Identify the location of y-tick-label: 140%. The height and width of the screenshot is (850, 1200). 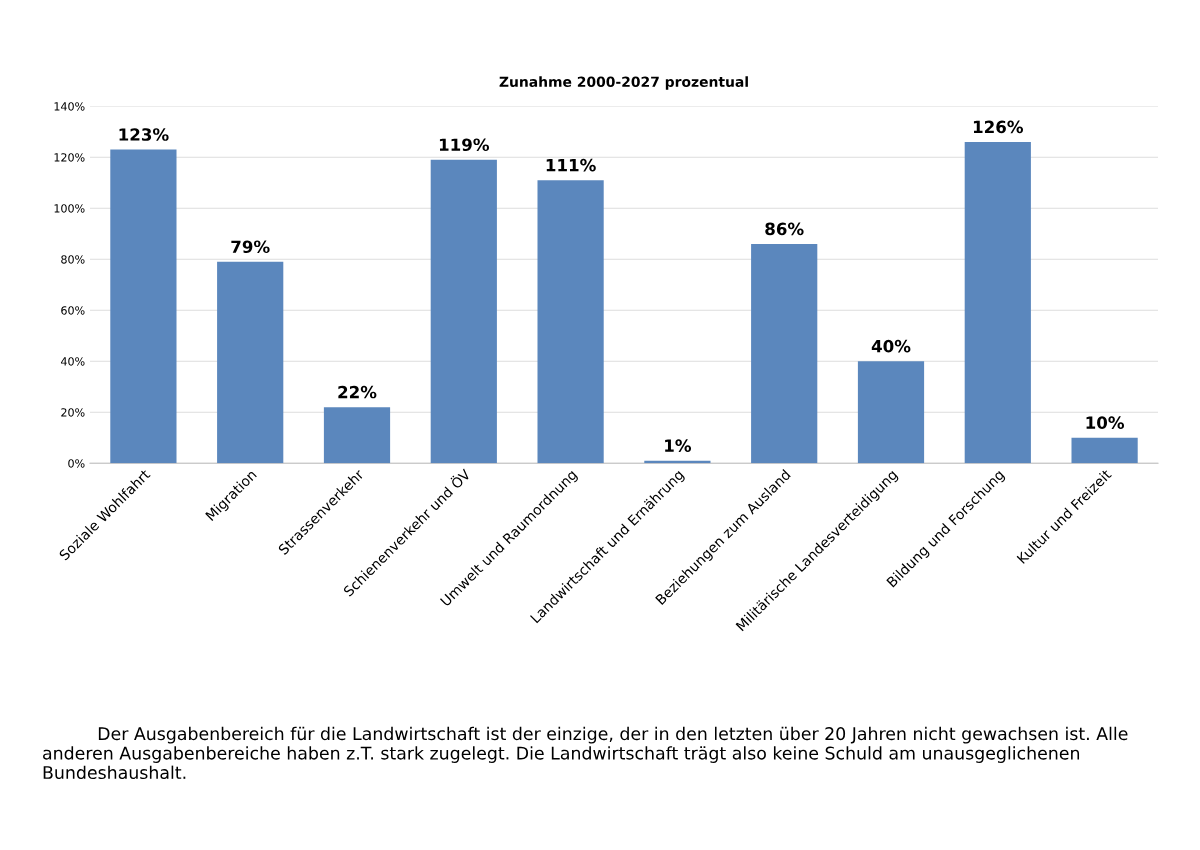
(69, 106).